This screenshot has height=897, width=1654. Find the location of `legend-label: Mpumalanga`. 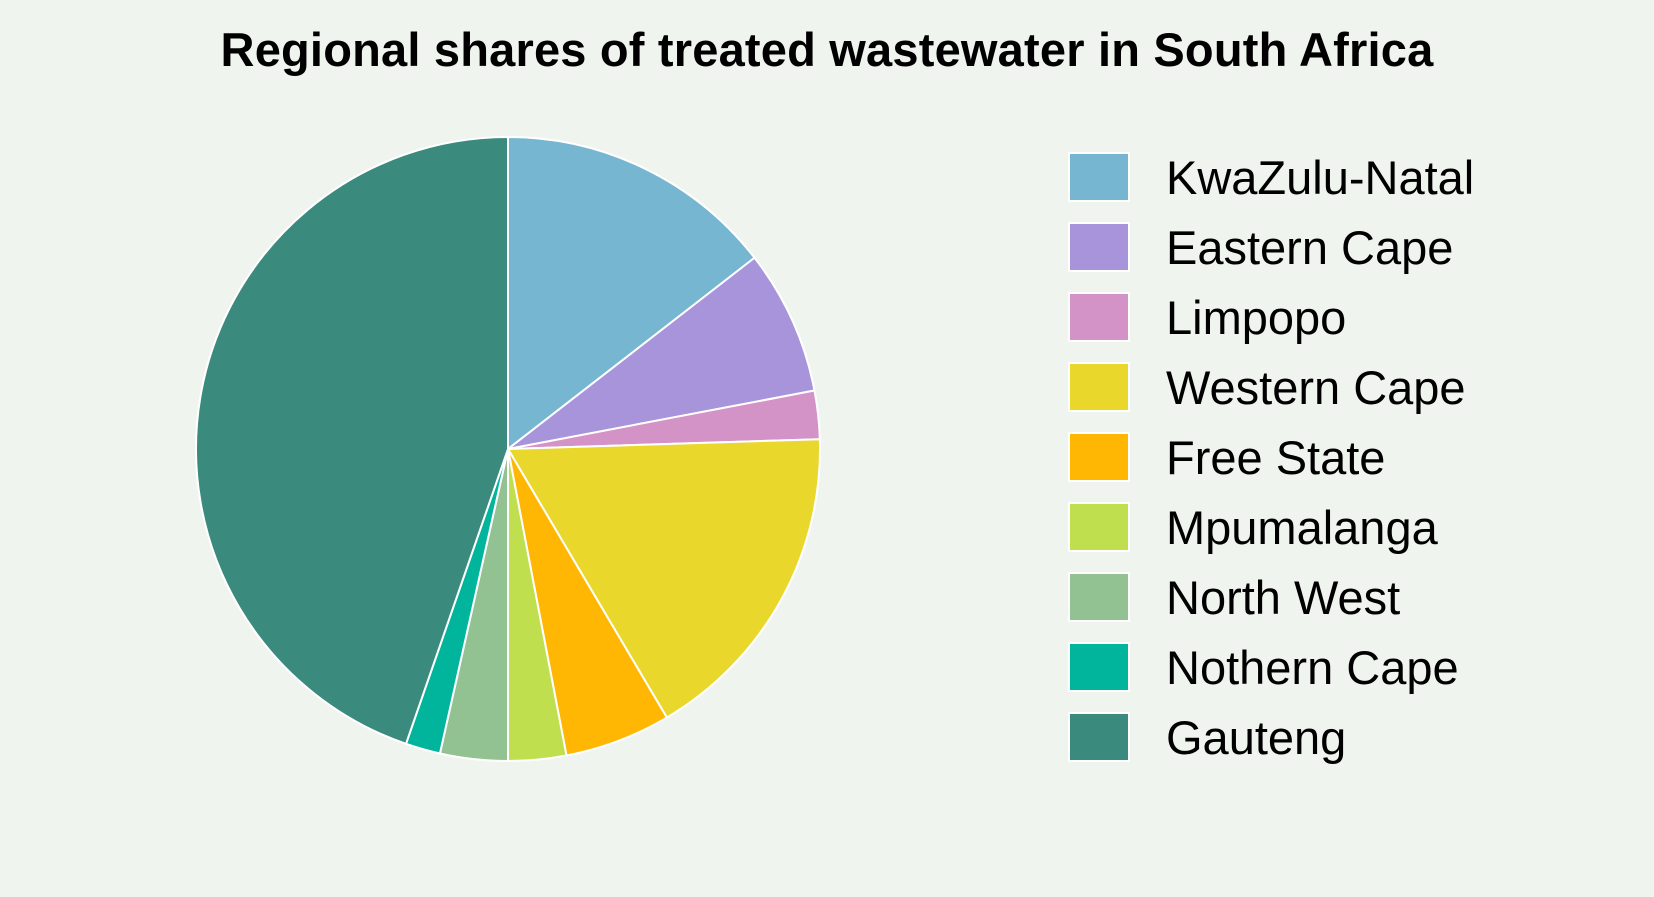

legend-label: Mpumalanga is located at coordinates (1302, 527).